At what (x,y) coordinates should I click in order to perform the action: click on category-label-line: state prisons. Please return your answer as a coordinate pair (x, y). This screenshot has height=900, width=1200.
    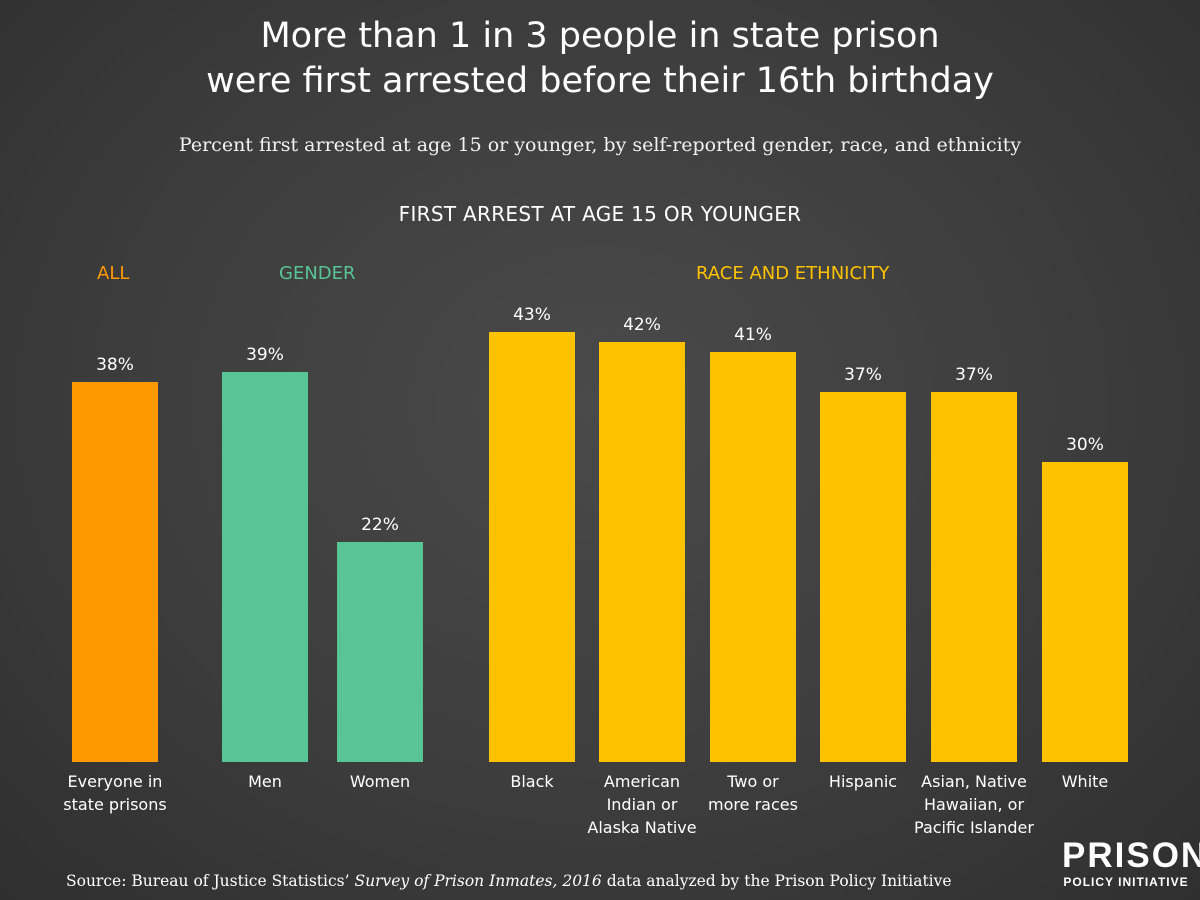
    Looking at the image, I should click on (115, 804).